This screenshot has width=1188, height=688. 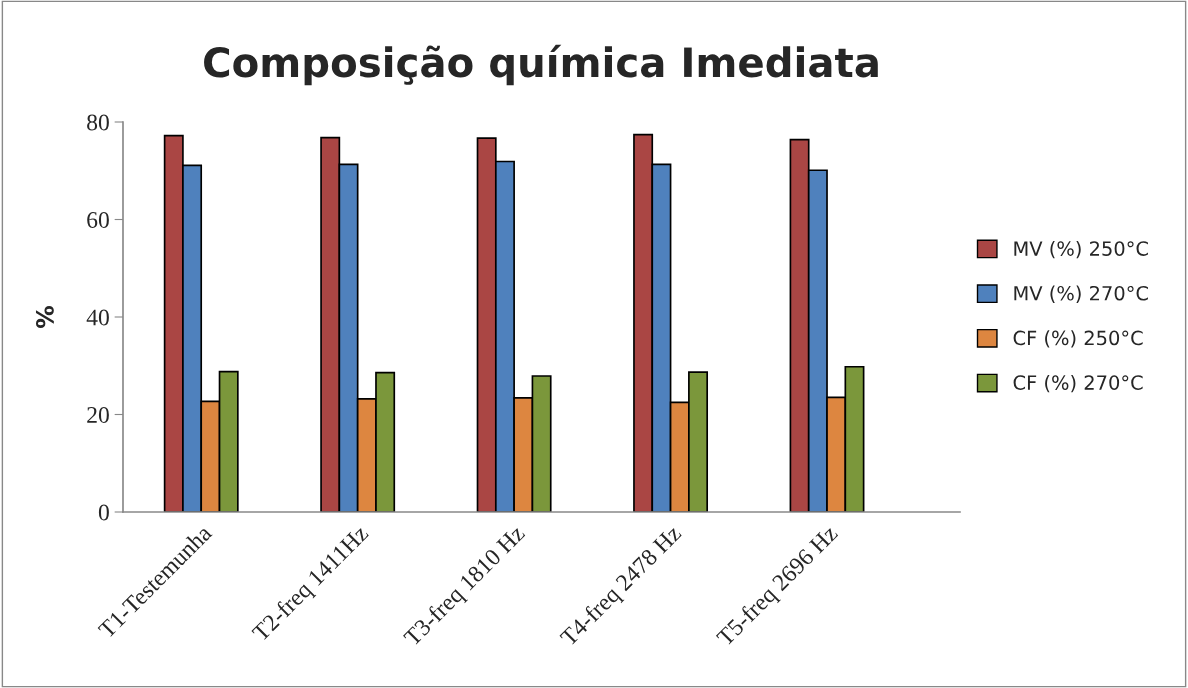 What do you see at coordinates (1078, 383) in the screenshot?
I see `legend-label: CF (%) 270°C` at bounding box center [1078, 383].